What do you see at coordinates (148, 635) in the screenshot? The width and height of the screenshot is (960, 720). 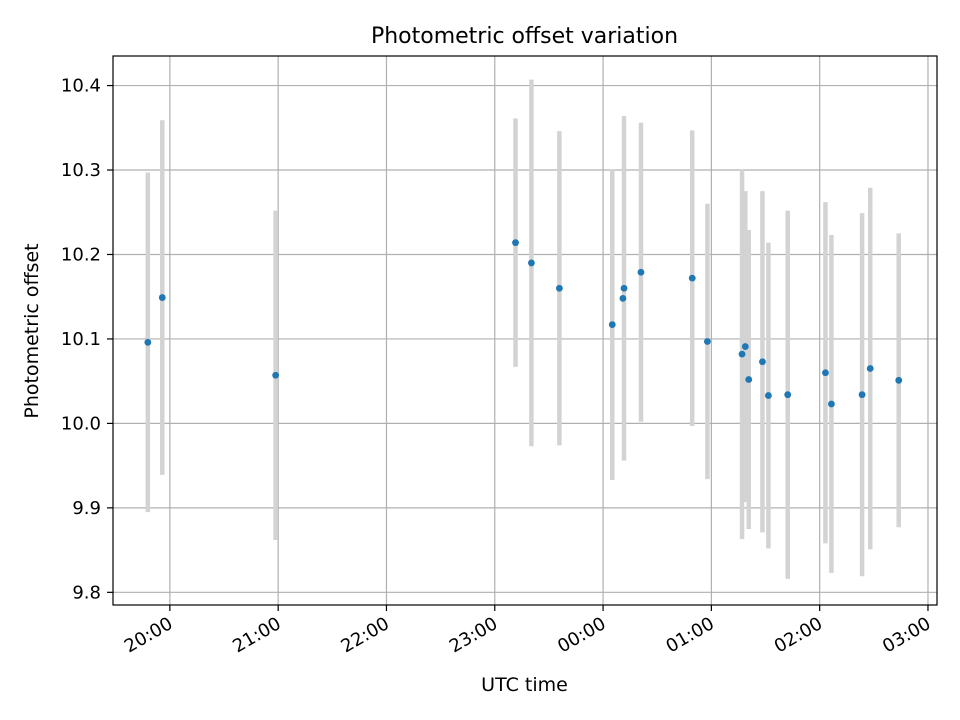 I see `x-tick-label: 20:00` at bounding box center [148, 635].